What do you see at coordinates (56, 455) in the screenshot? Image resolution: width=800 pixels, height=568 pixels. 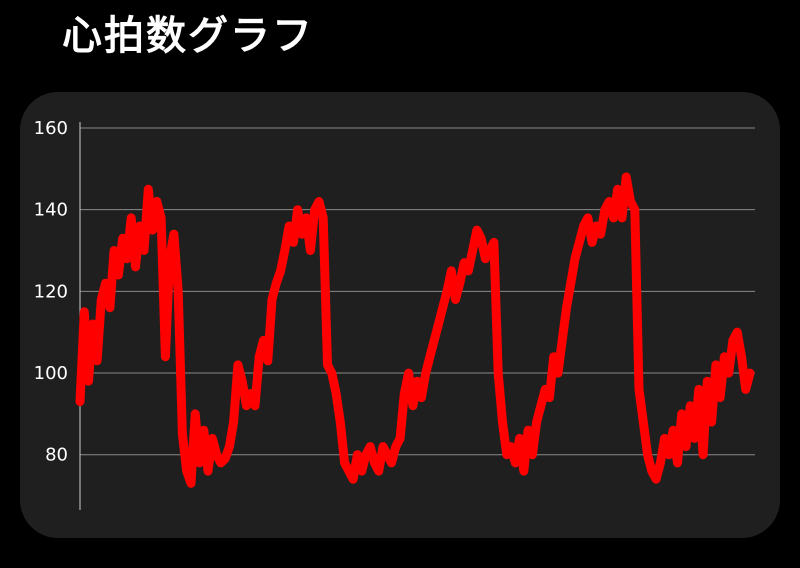 I see `y-tick-label: 80` at bounding box center [56, 455].